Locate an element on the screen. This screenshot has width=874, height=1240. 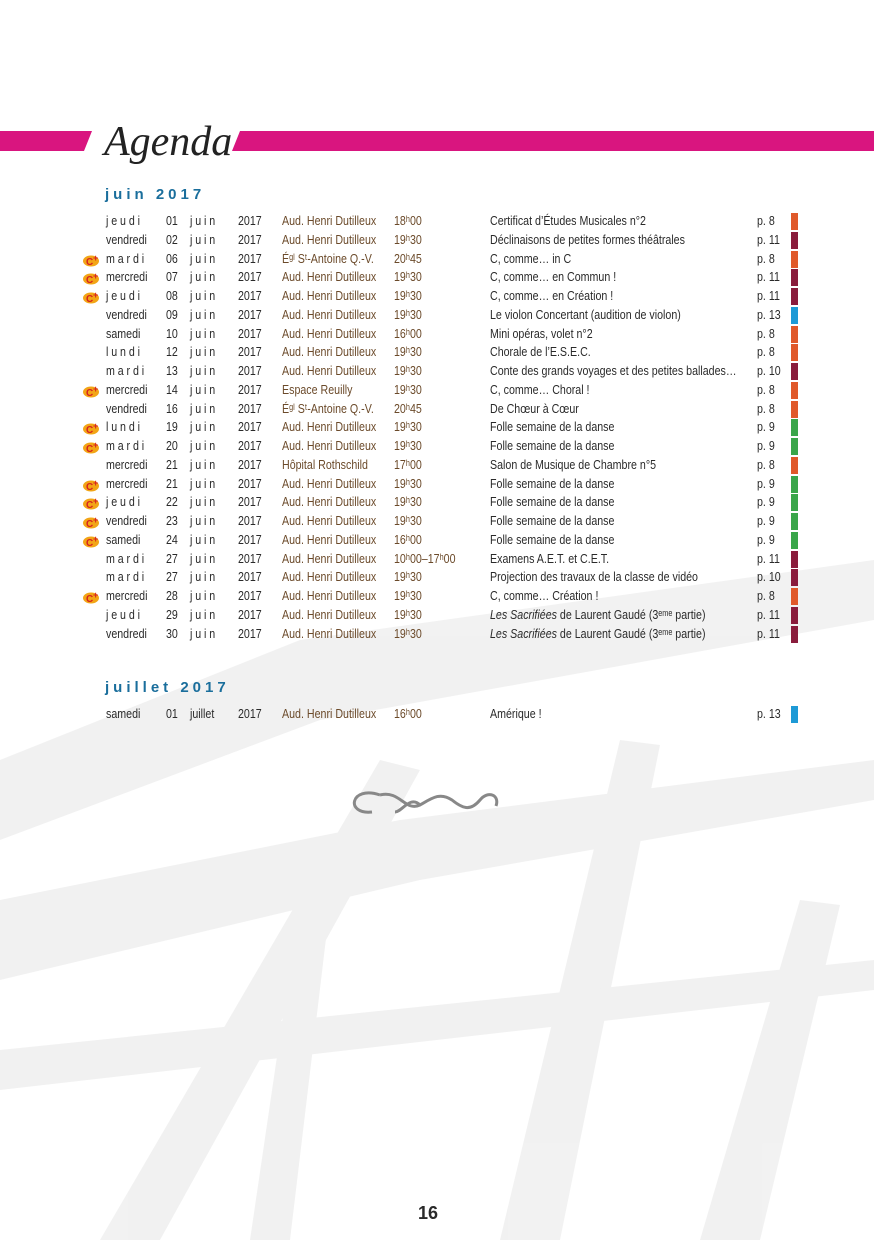
page-ref: p. 10 is located at coordinates (769, 370).